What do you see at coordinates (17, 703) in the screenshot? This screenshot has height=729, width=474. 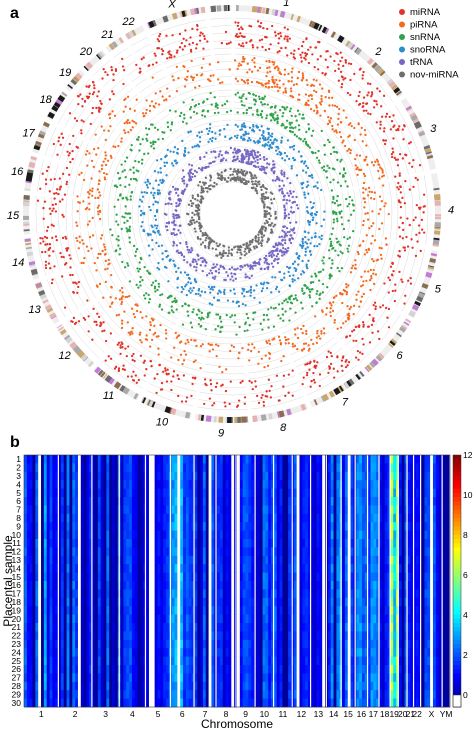 I see `y-tick-label: 30` at bounding box center [17, 703].